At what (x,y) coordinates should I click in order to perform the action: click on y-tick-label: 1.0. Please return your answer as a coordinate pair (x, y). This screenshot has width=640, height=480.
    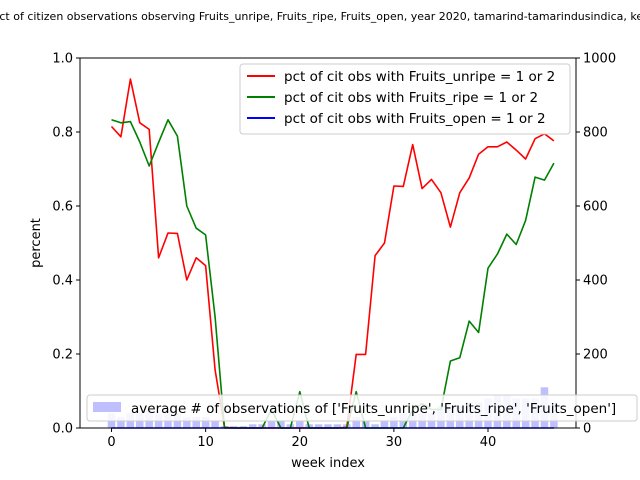
    Looking at the image, I should click on (62, 59).